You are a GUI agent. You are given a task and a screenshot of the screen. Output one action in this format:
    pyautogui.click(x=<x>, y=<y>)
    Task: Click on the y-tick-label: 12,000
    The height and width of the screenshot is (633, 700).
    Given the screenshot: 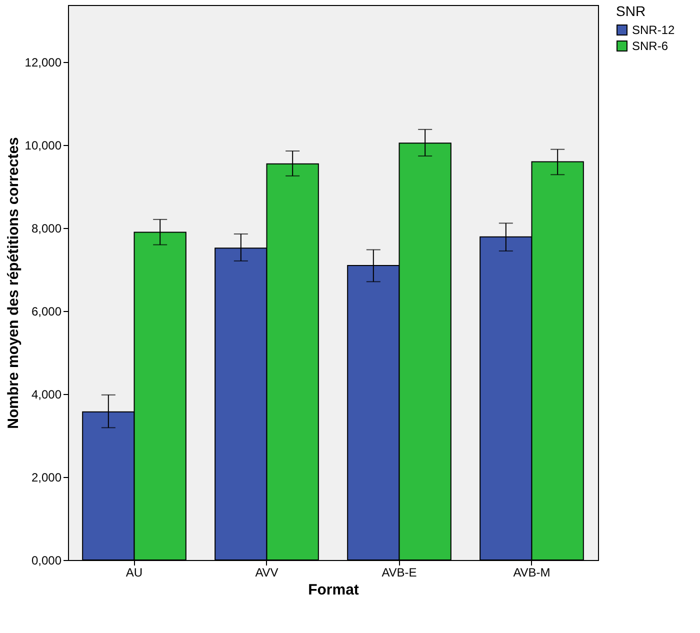 What is the action you would take?
    pyautogui.click(x=43, y=63)
    